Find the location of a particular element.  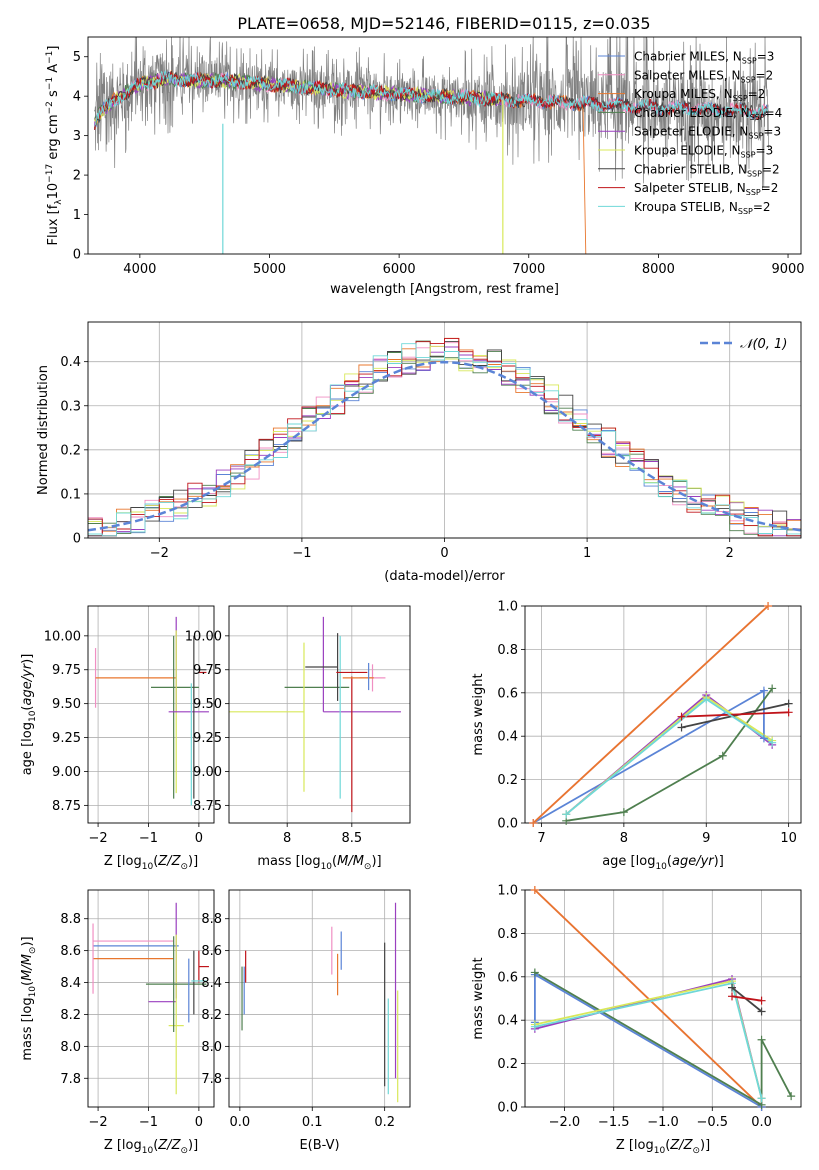

y-tick-label: 5 is located at coordinates (77, 57).